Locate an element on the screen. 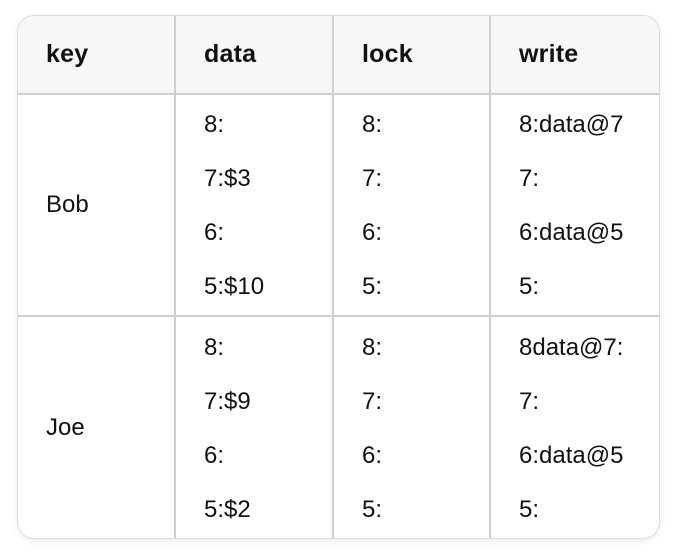 Image resolution: width=677 pixels, height=555 pixels. column-header-data: data is located at coordinates (254, 55).